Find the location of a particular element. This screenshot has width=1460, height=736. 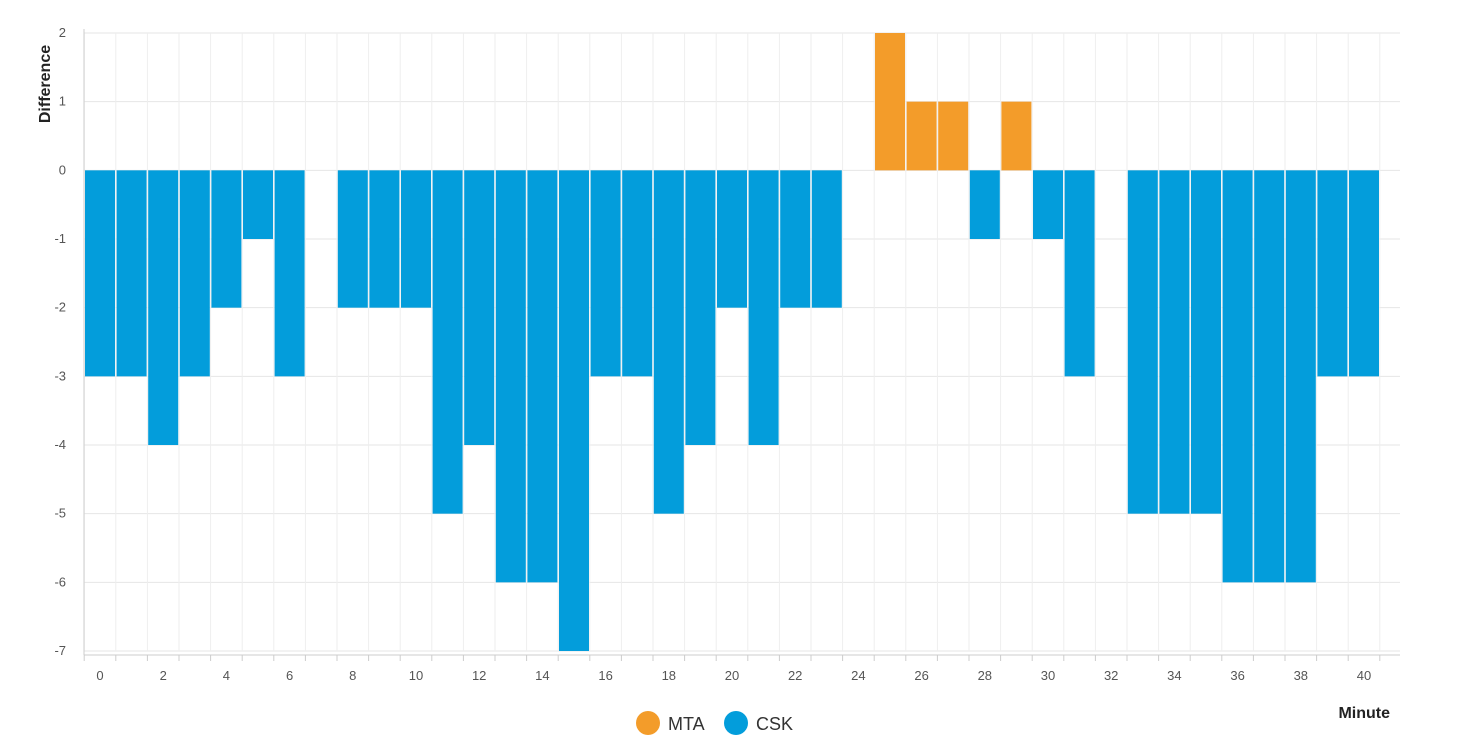

x-tick-label: 38 is located at coordinates (1301, 675).